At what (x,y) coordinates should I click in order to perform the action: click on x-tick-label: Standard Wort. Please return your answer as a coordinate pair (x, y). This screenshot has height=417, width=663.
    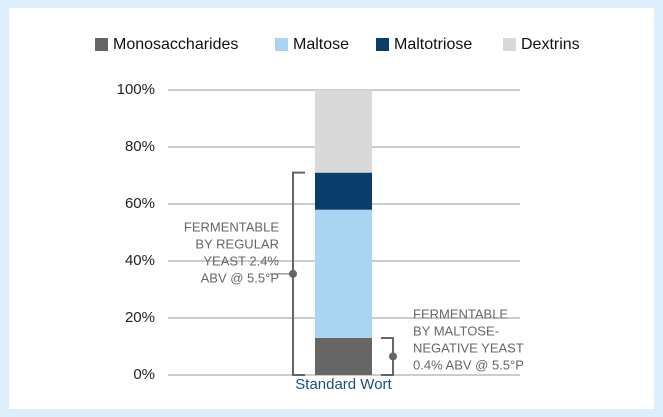
    Looking at the image, I should click on (343, 384).